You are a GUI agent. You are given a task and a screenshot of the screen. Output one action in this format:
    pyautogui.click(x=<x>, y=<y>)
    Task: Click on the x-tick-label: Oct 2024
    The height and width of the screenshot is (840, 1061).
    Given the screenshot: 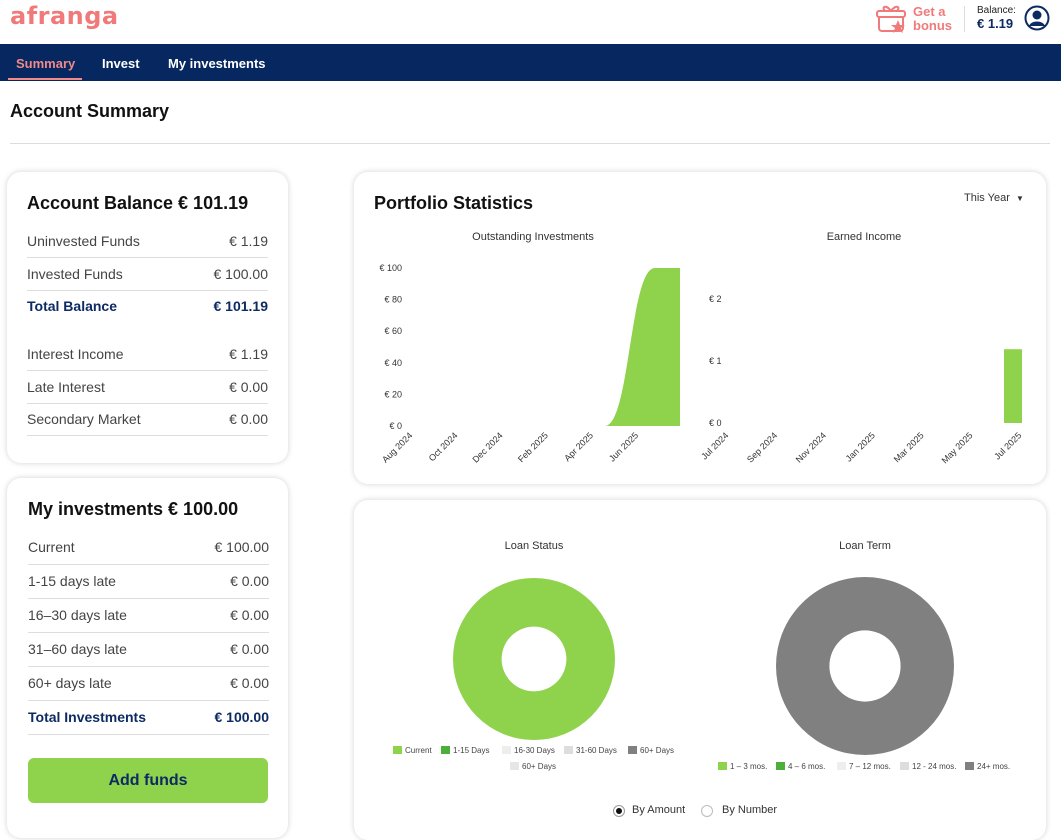 What is the action you would take?
    pyautogui.click(x=443, y=446)
    